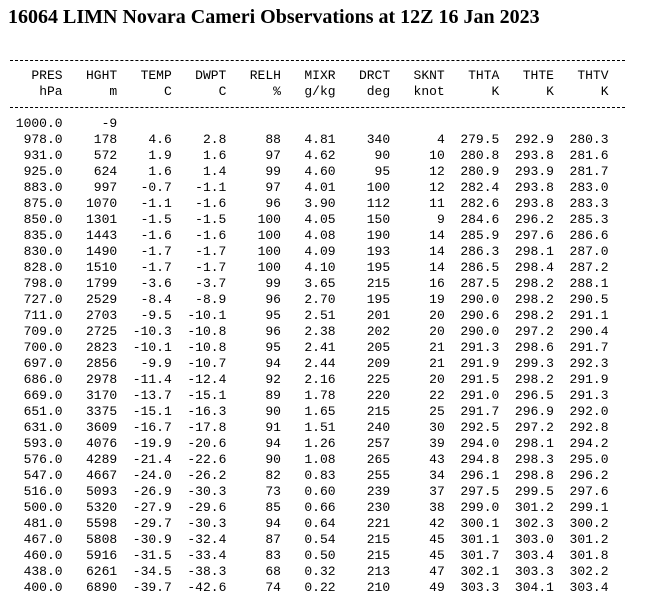 The height and width of the screenshot is (599, 650). I want to click on cell: 303.4, so click(589, 587).